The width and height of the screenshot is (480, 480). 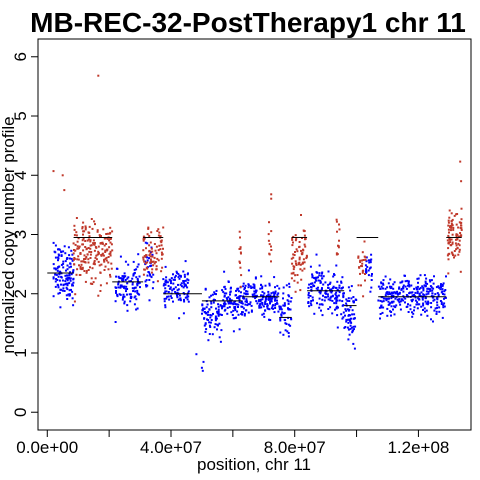 I want to click on x-tick-label: 4.0e+07, so click(x=171, y=447).